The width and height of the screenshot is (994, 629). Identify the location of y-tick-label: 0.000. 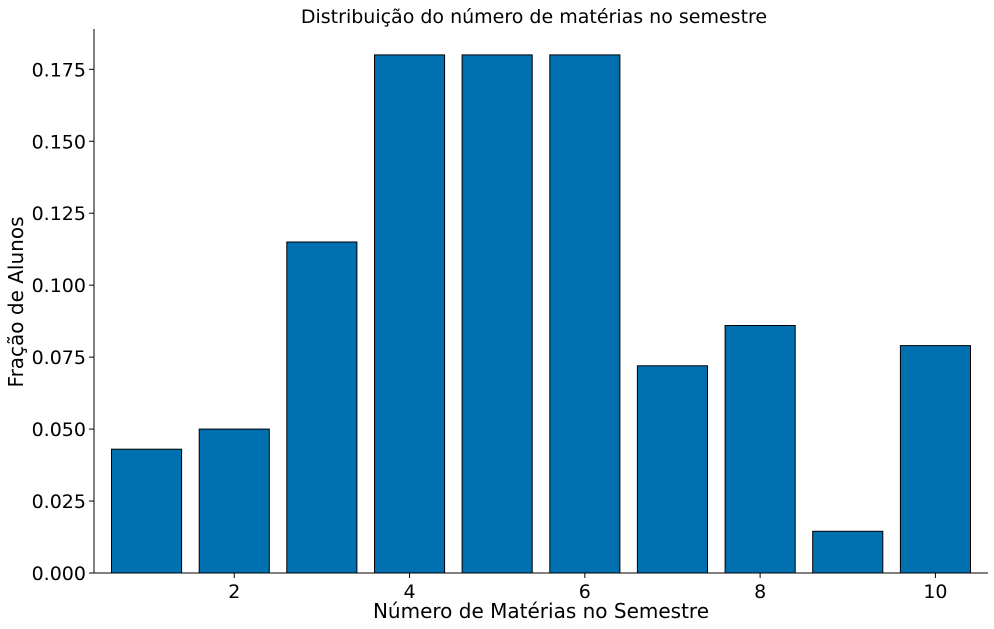
(59, 574).